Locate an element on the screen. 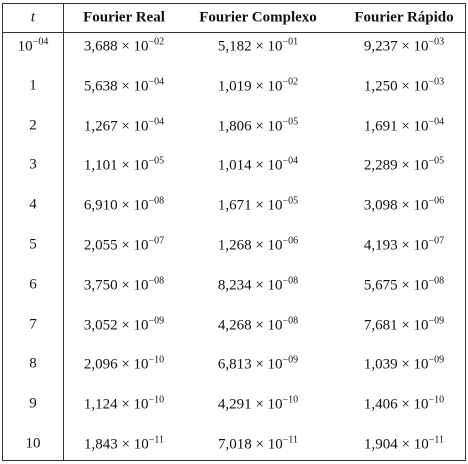 The image size is (468, 464). table-cell: 6,813 × 10−09 is located at coordinates (258, 364).